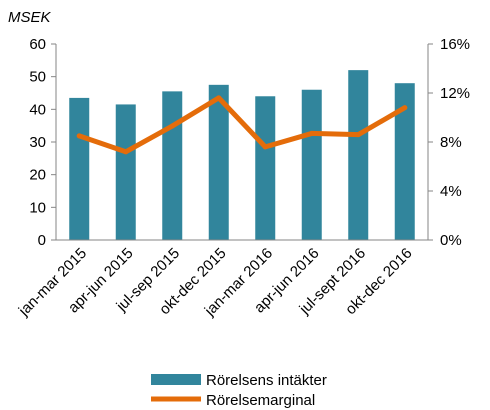  What do you see at coordinates (176, 379) in the screenshot?
I see `legend-swatch-bars` at bounding box center [176, 379].